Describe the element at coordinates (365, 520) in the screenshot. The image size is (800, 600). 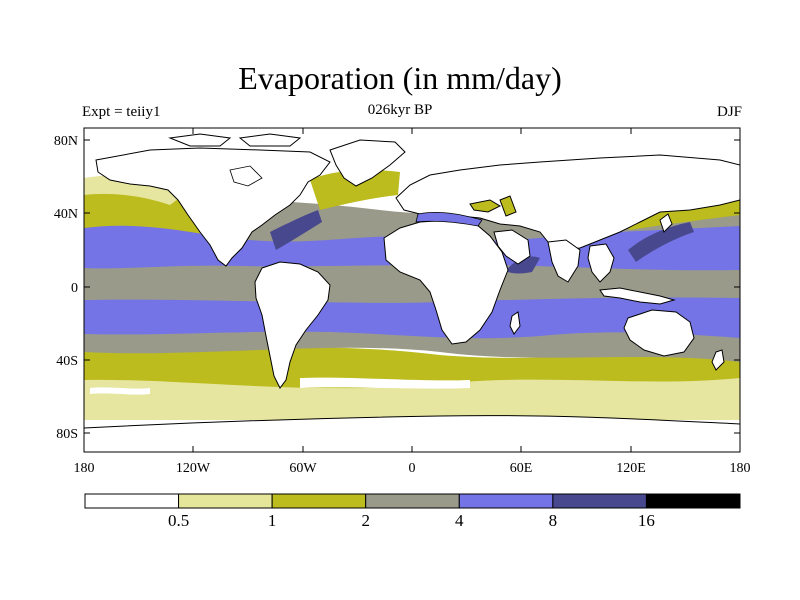
I see `colorbar-label: 2` at that location.